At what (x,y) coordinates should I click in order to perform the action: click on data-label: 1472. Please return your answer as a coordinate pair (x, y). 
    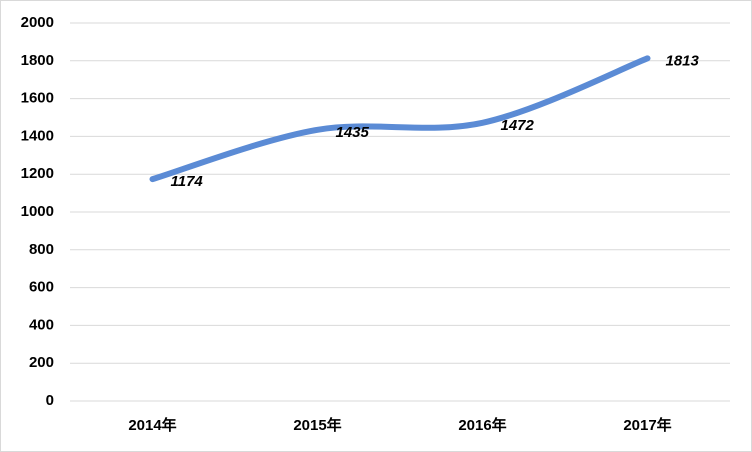
    Looking at the image, I should click on (518, 125).